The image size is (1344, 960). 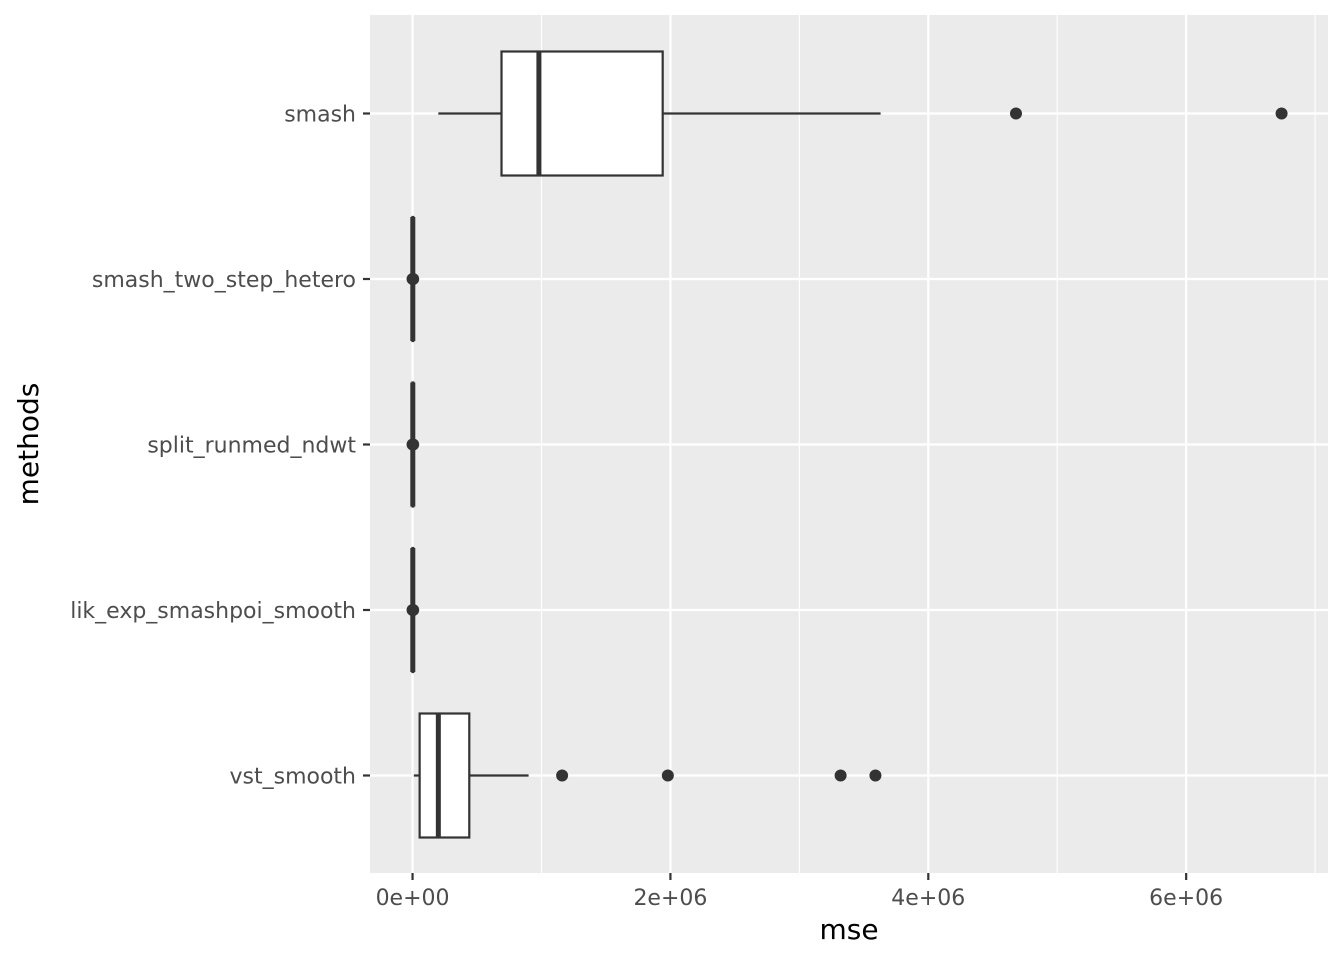 I want to click on y-tick-label: lik_exp_smashpoi_smooth, so click(x=213, y=611).